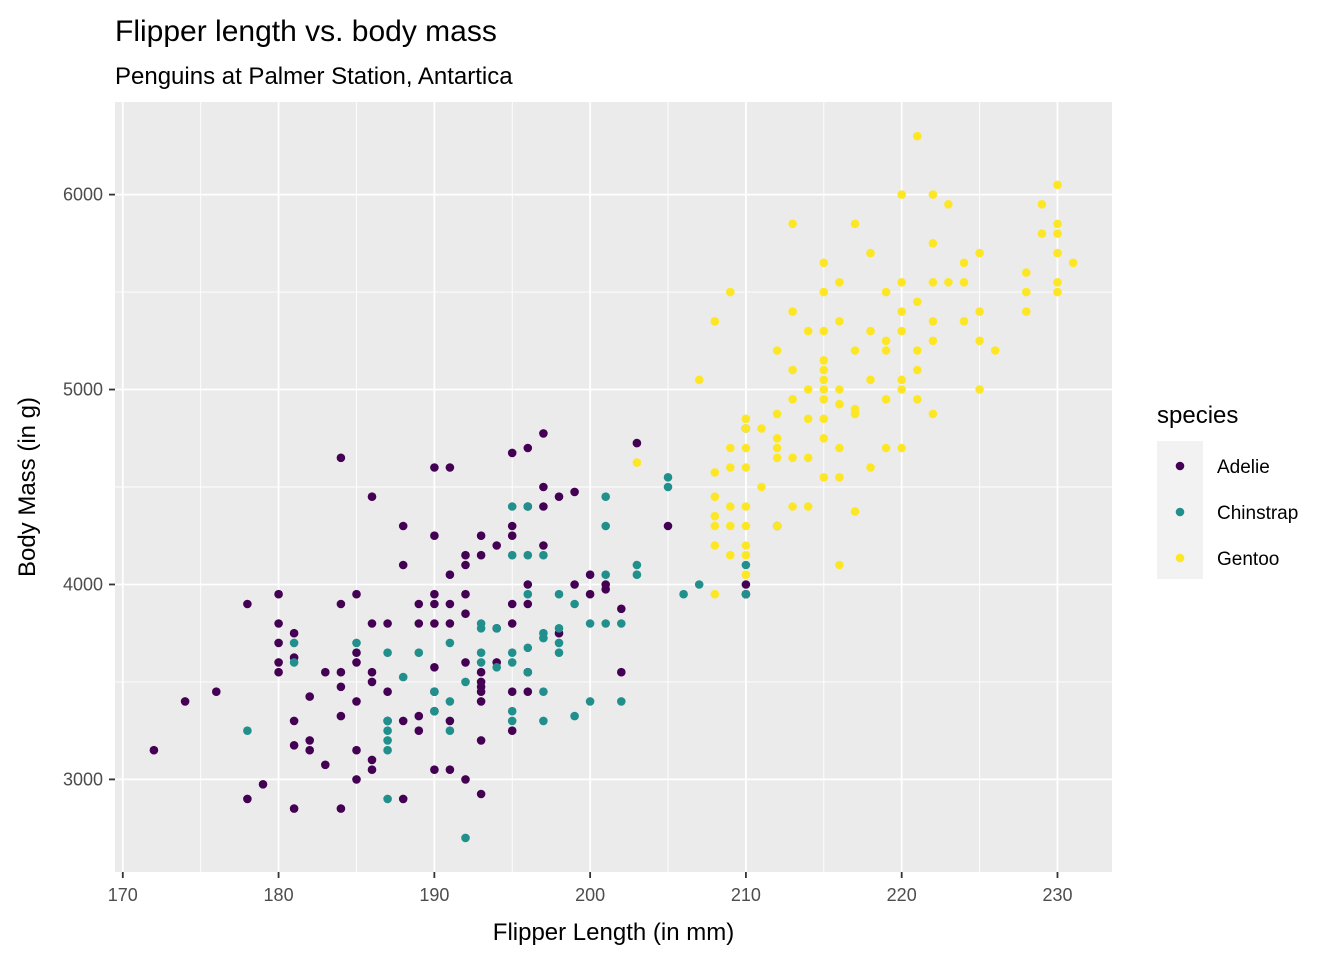 The width and height of the screenshot is (1344, 960). I want to click on legend-key-chinstrap, so click(1180, 512).